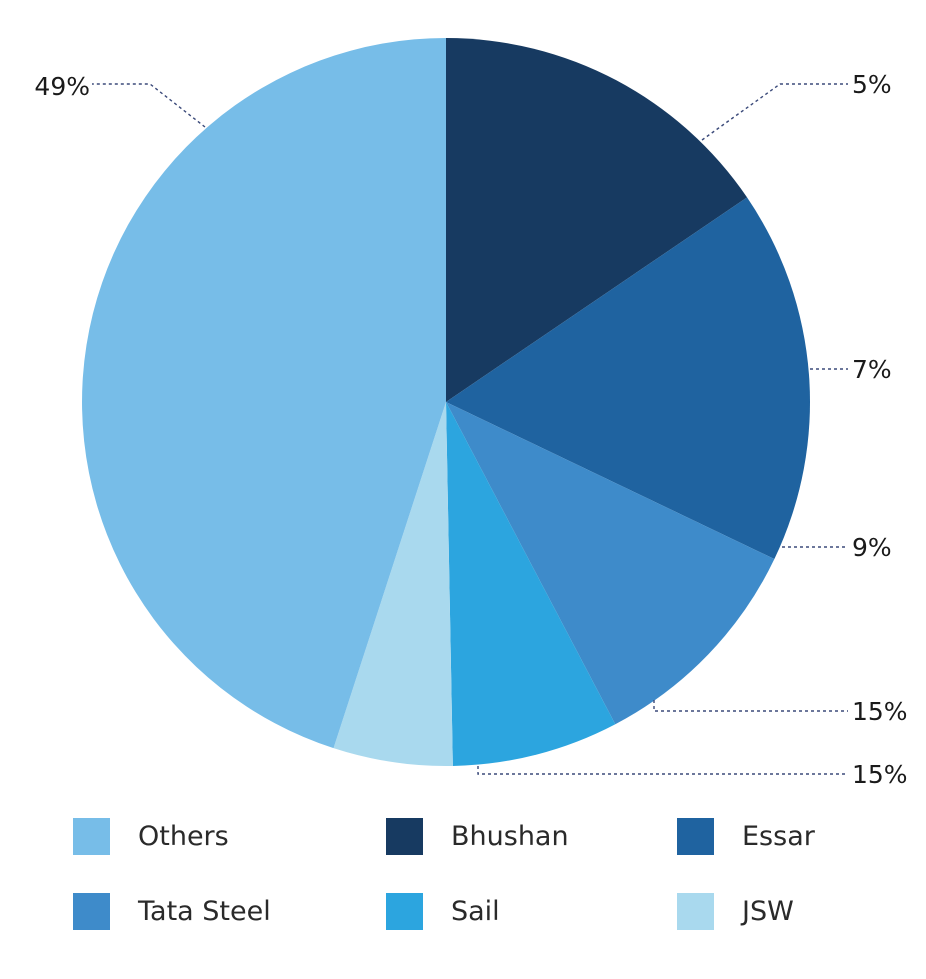  I want to click on legend-swatch-tata-steel, so click(91, 911).